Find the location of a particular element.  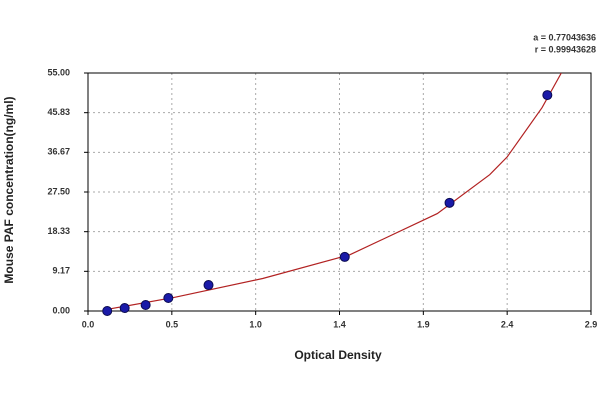

y-tick-label: 45.83 is located at coordinates (58, 112).